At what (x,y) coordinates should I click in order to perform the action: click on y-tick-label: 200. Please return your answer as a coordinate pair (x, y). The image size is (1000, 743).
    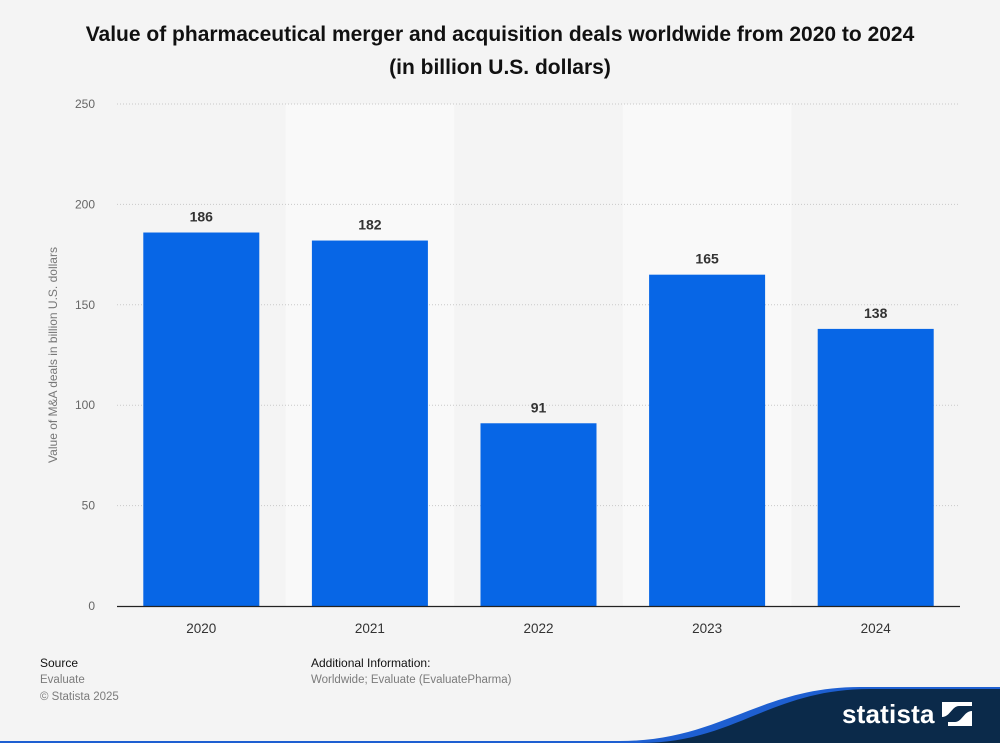
    Looking at the image, I should click on (85, 204).